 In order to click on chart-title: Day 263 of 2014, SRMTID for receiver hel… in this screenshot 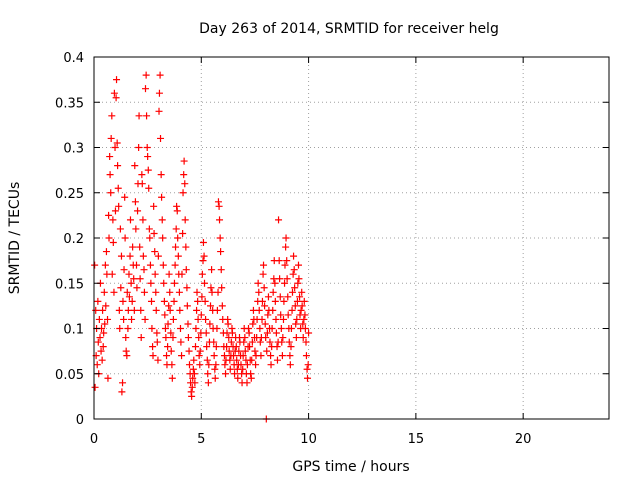, I will do `click(349, 29)`.